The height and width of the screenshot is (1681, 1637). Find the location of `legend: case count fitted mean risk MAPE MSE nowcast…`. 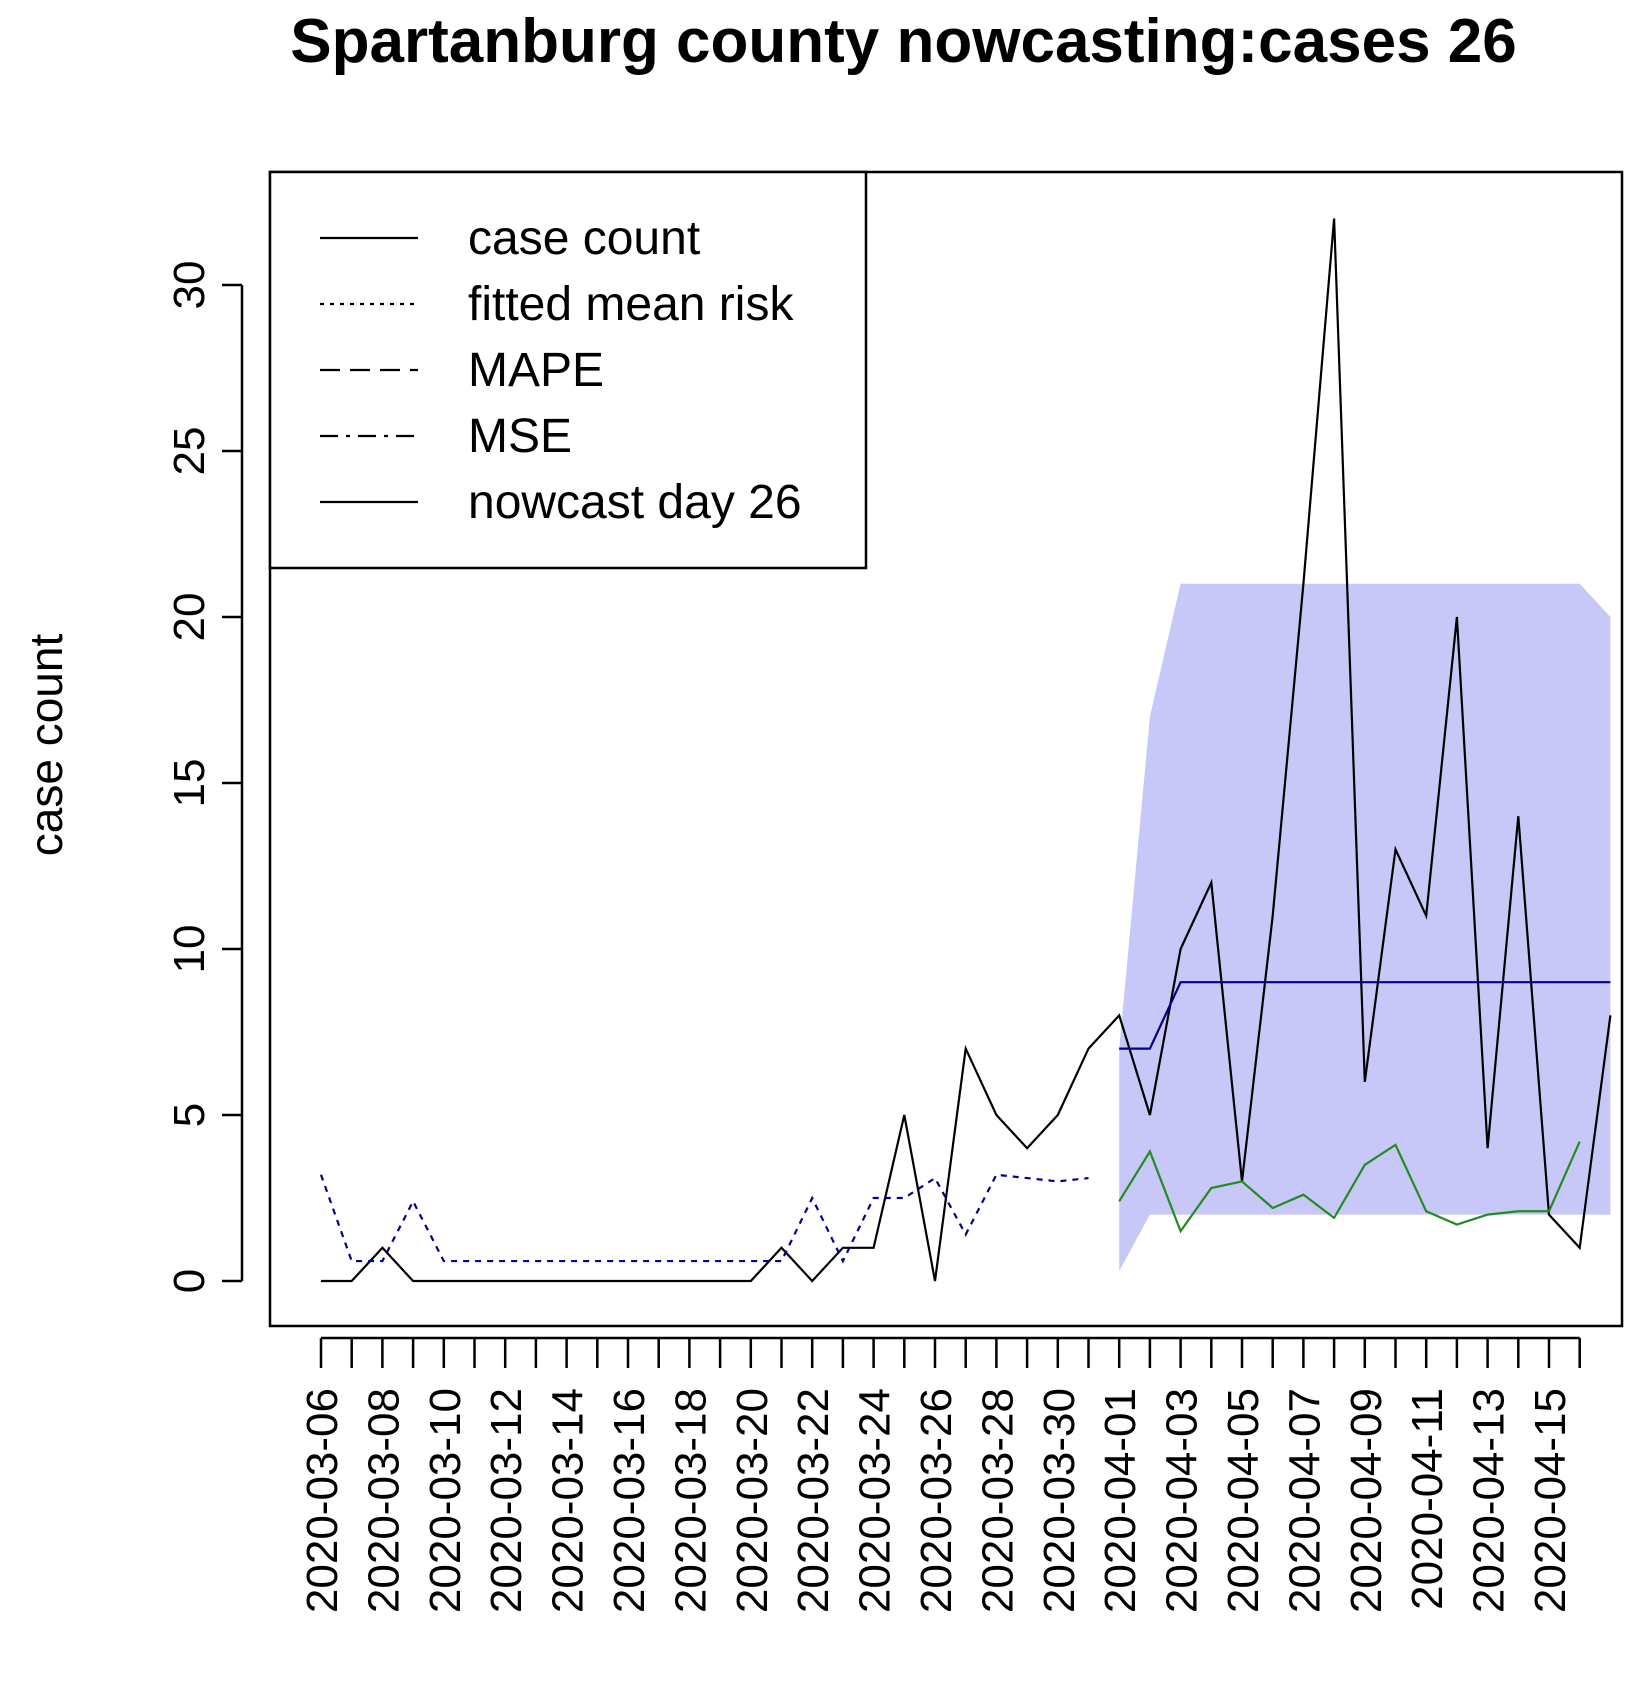

legend: case count fitted mean risk MAPE MSE nowcast… is located at coordinates (568, 370).